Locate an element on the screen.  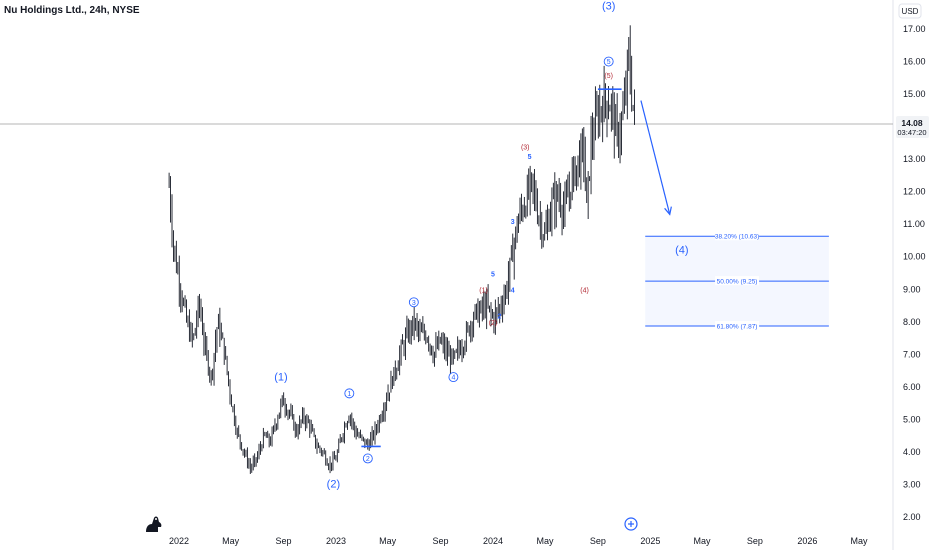
y-tick-label: 5.00 is located at coordinates (912, 419).